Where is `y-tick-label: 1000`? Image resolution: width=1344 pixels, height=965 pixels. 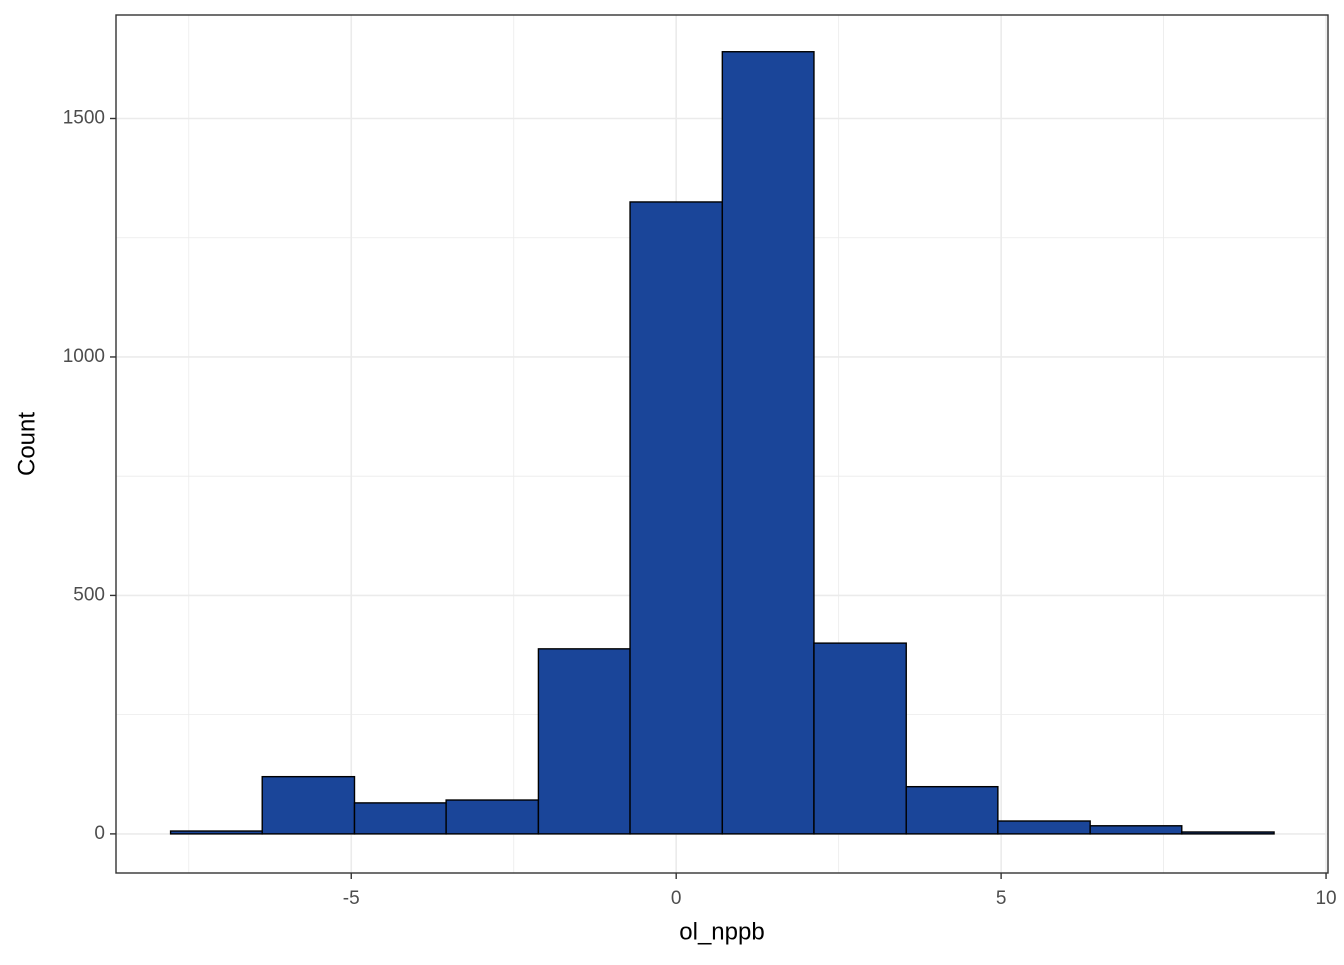 y-tick-label: 1000 is located at coordinates (84, 356).